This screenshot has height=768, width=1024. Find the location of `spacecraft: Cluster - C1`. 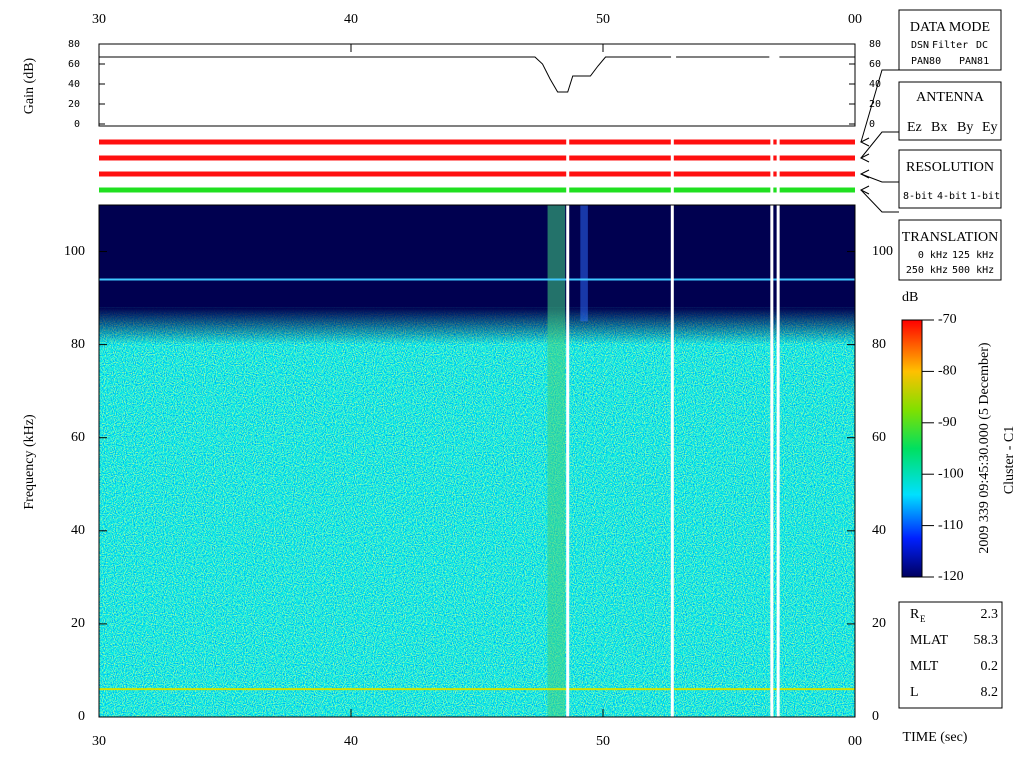

spacecraft: Cluster - C1 is located at coordinates (1009, 460).